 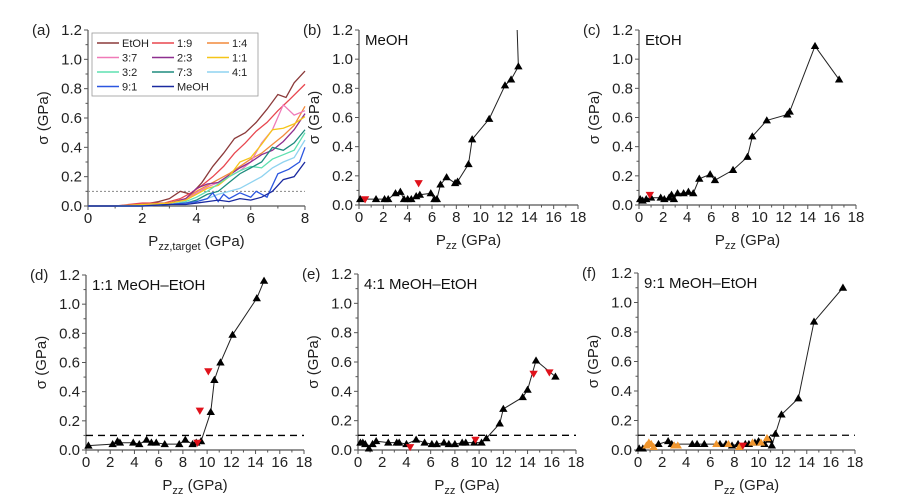 What do you see at coordinates (239, 73) in the screenshot?
I see `legend-label: 4:1` at bounding box center [239, 73].